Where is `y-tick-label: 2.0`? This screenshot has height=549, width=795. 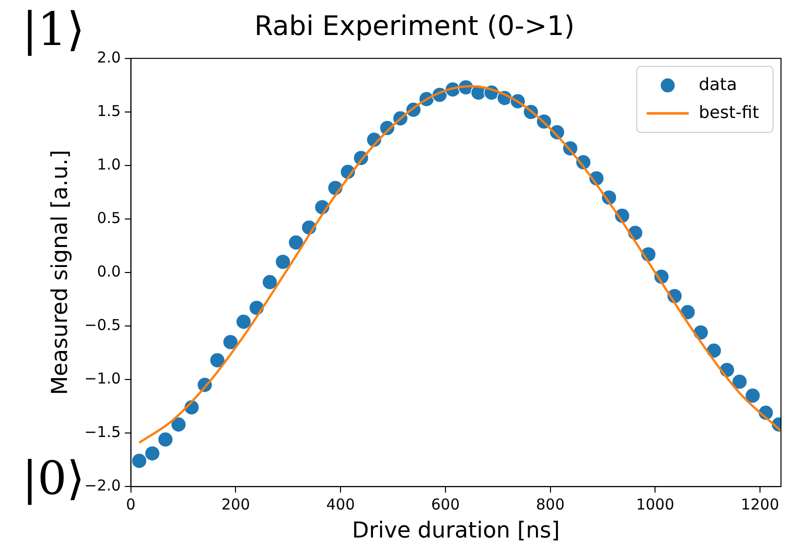
y-tick-label: 2.0 is located at coordinates (108, 57).